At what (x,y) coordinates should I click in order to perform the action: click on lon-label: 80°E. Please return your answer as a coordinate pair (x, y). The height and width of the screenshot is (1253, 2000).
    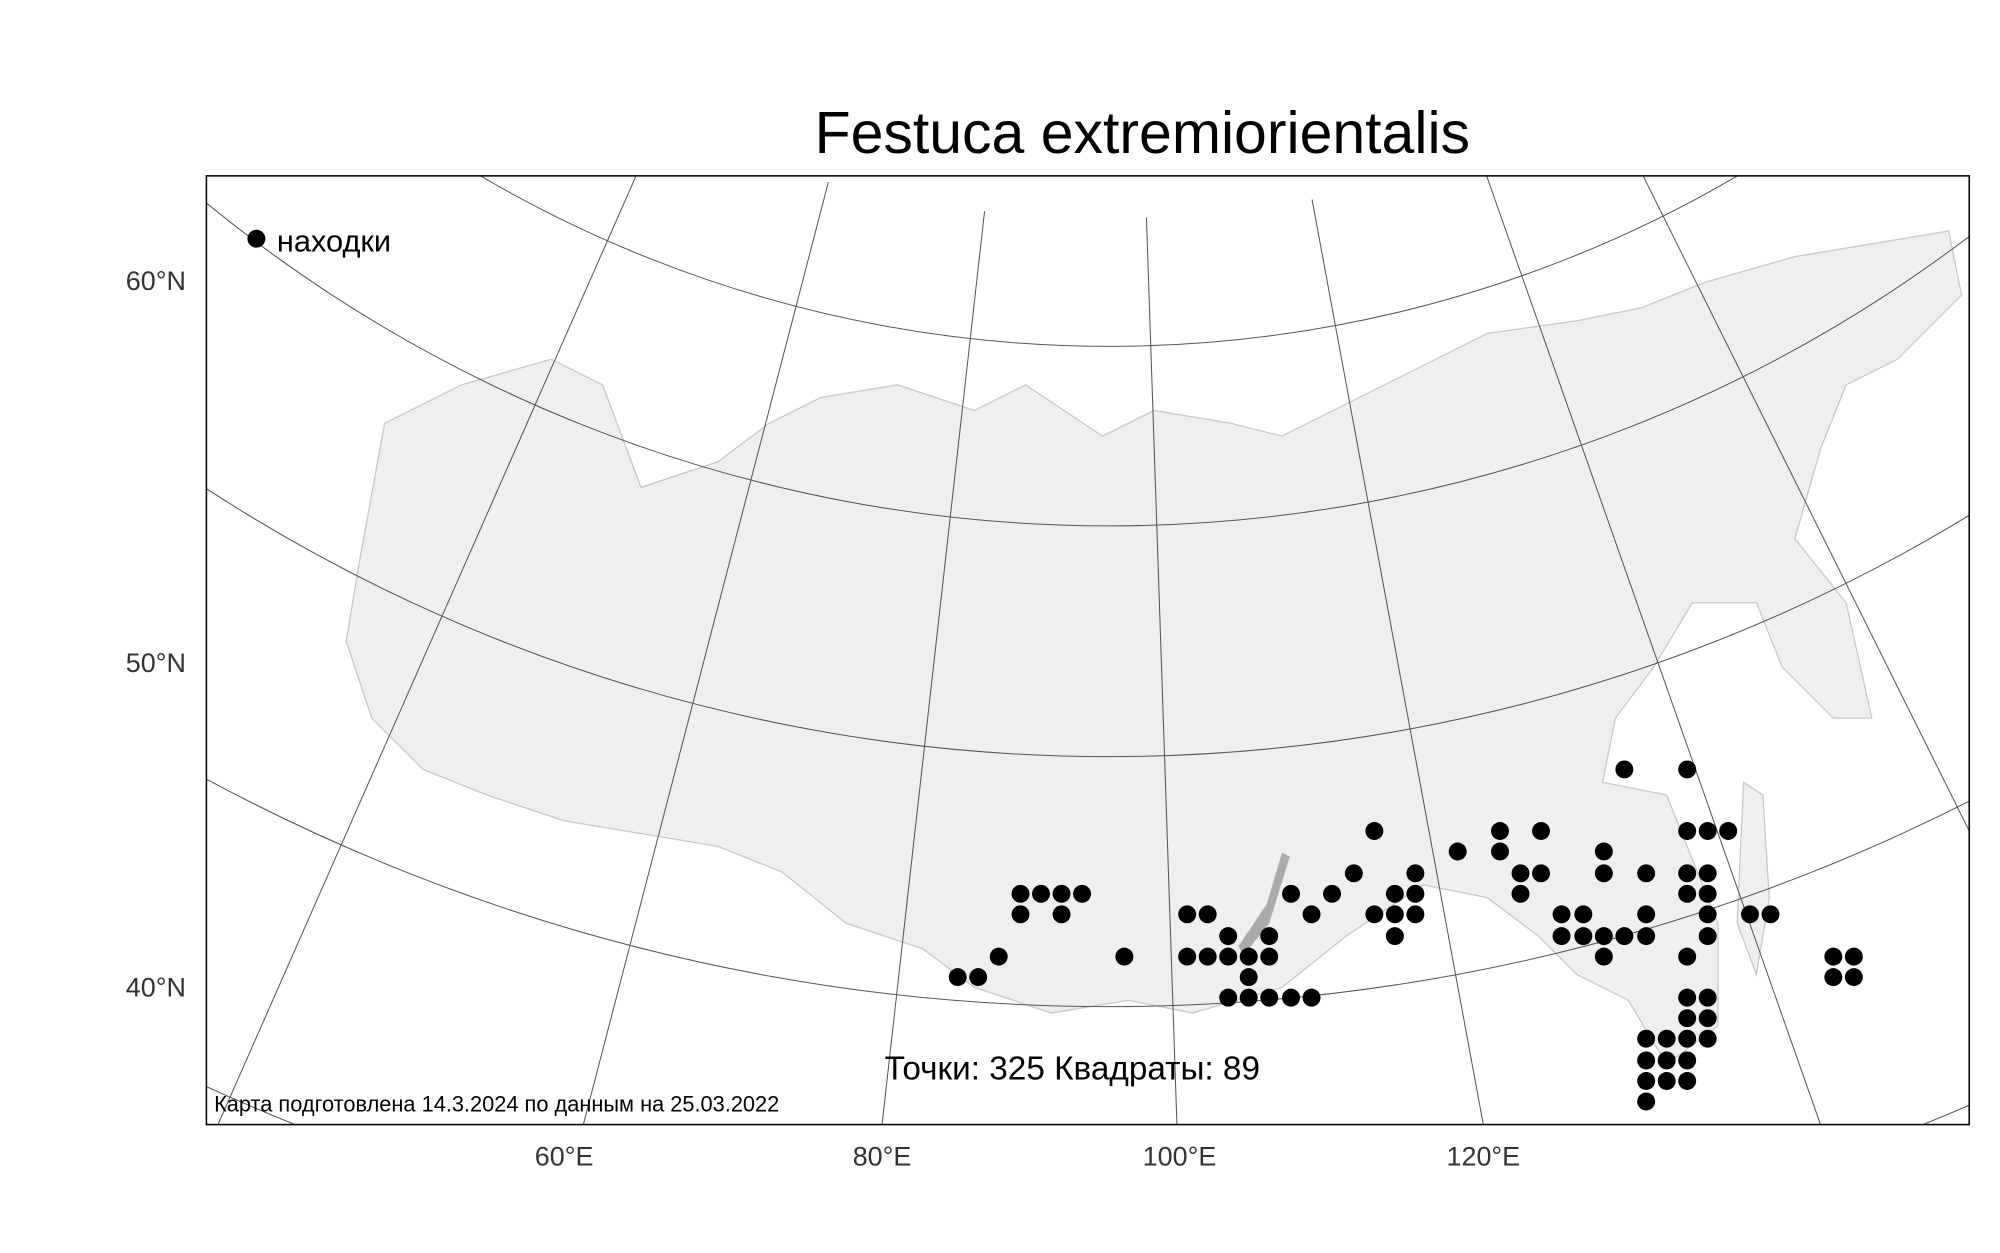
    Looking at the image, I should click on (882, 1157).